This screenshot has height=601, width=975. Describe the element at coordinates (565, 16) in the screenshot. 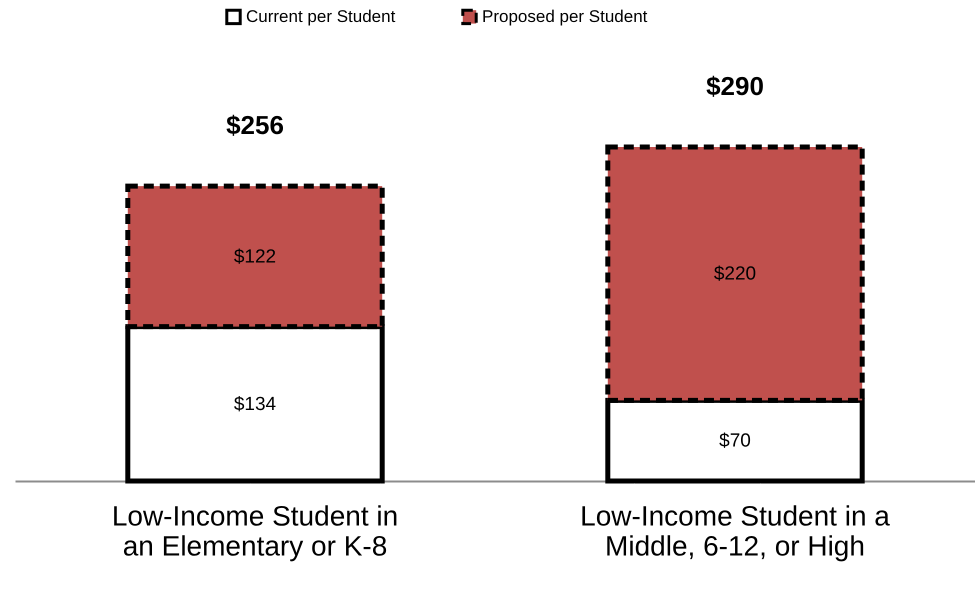

I see `legend-label: Proposed per Student` at that location.